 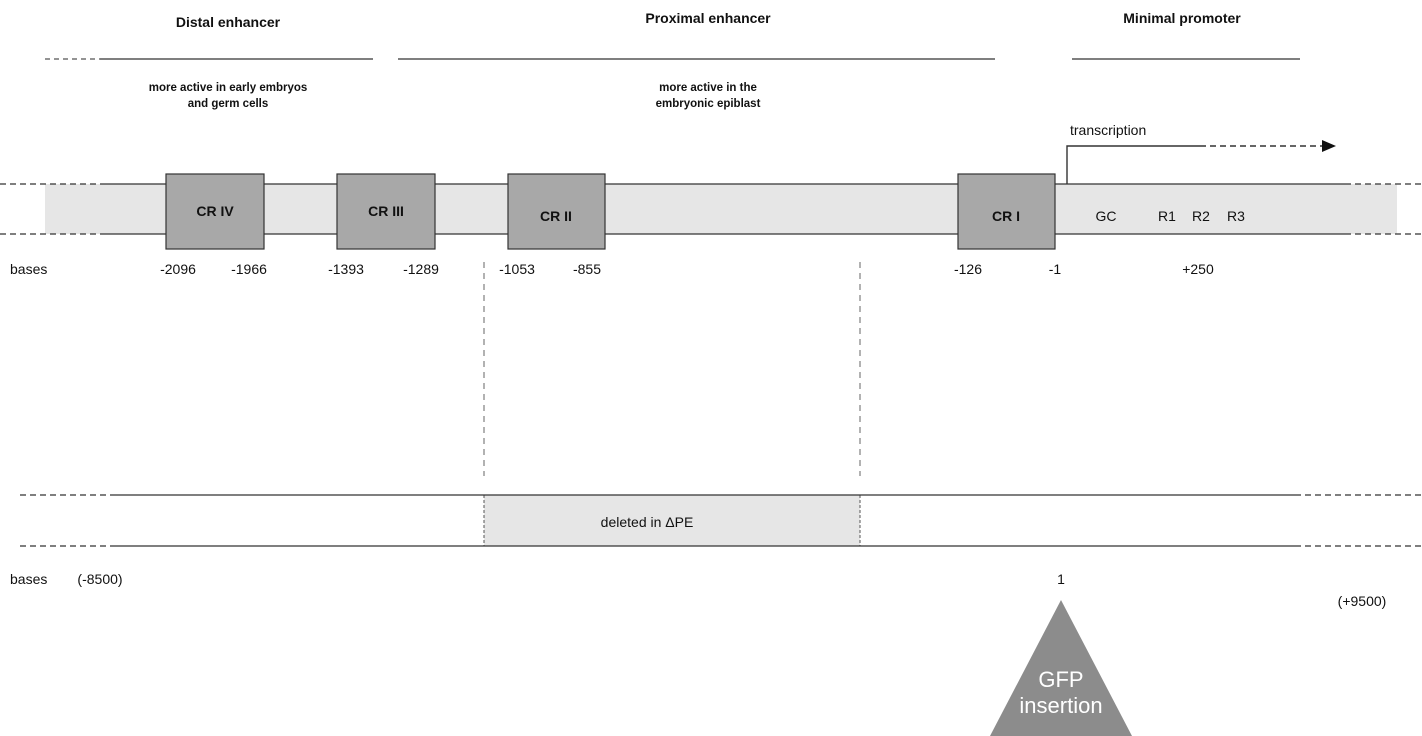 I want to click on cr-ii-start-label: -1053, so click(x=517, y=269).